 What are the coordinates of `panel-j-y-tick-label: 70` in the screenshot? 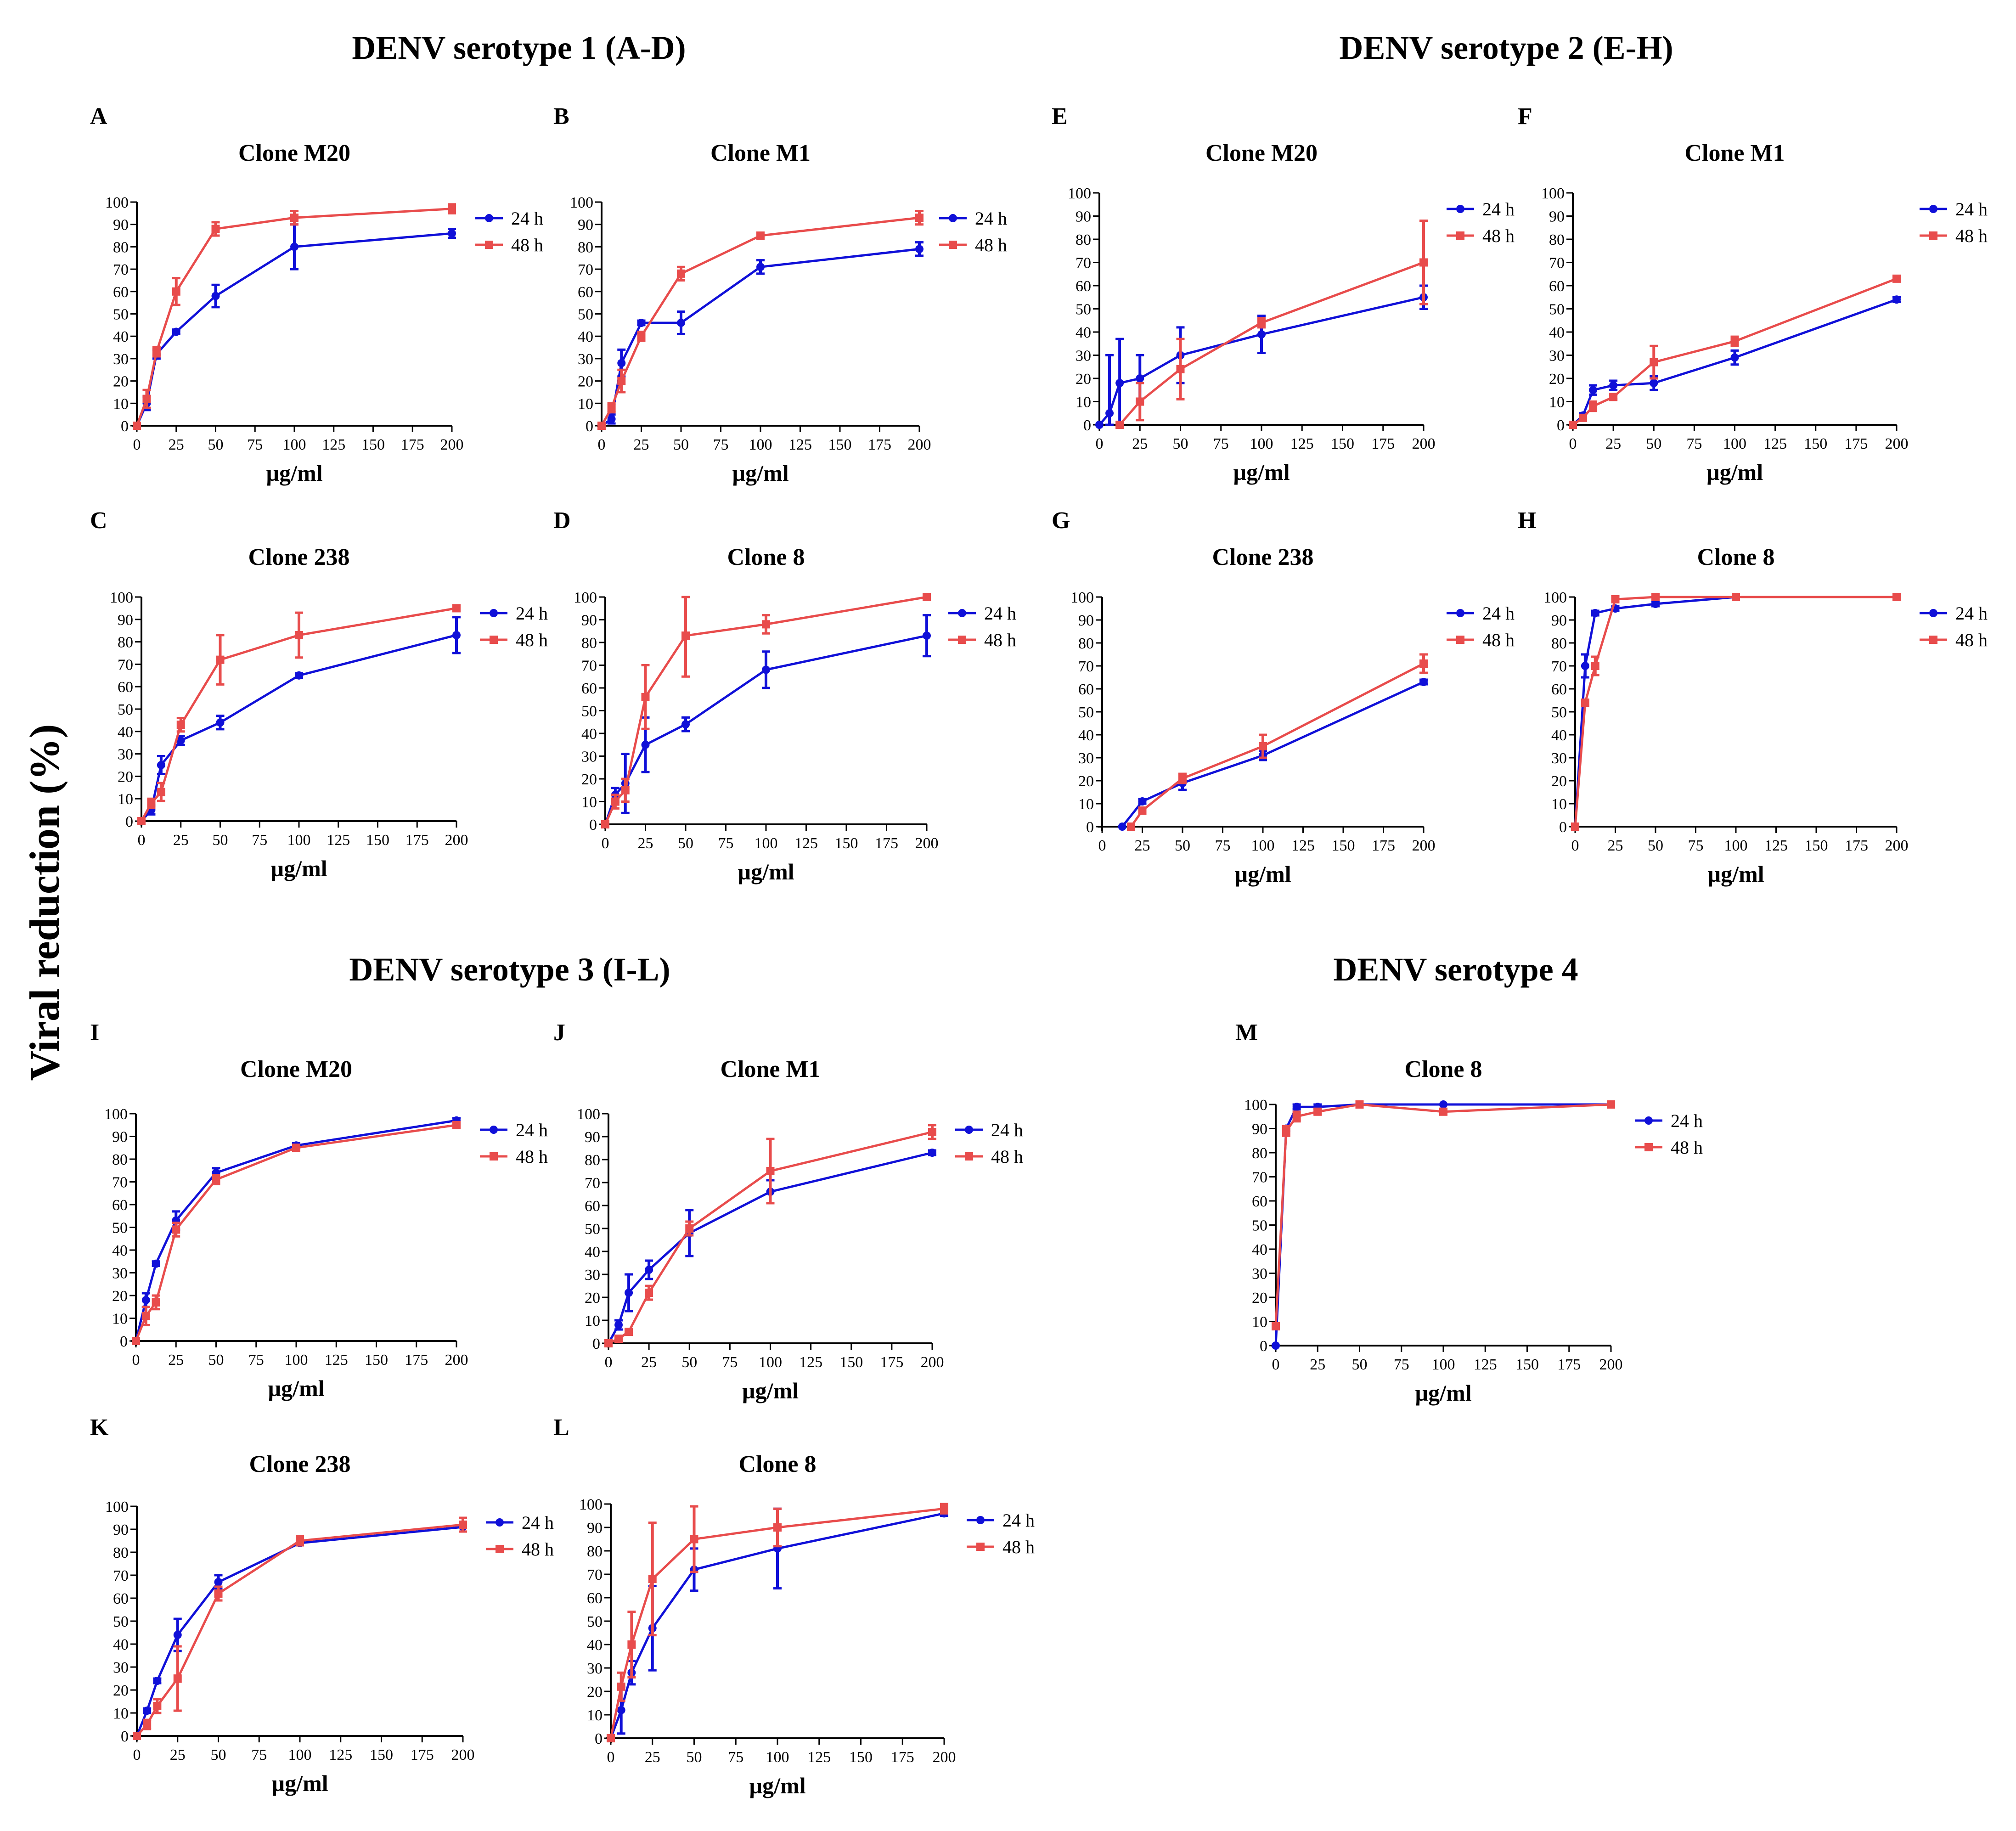 It's located at (592, 1183).